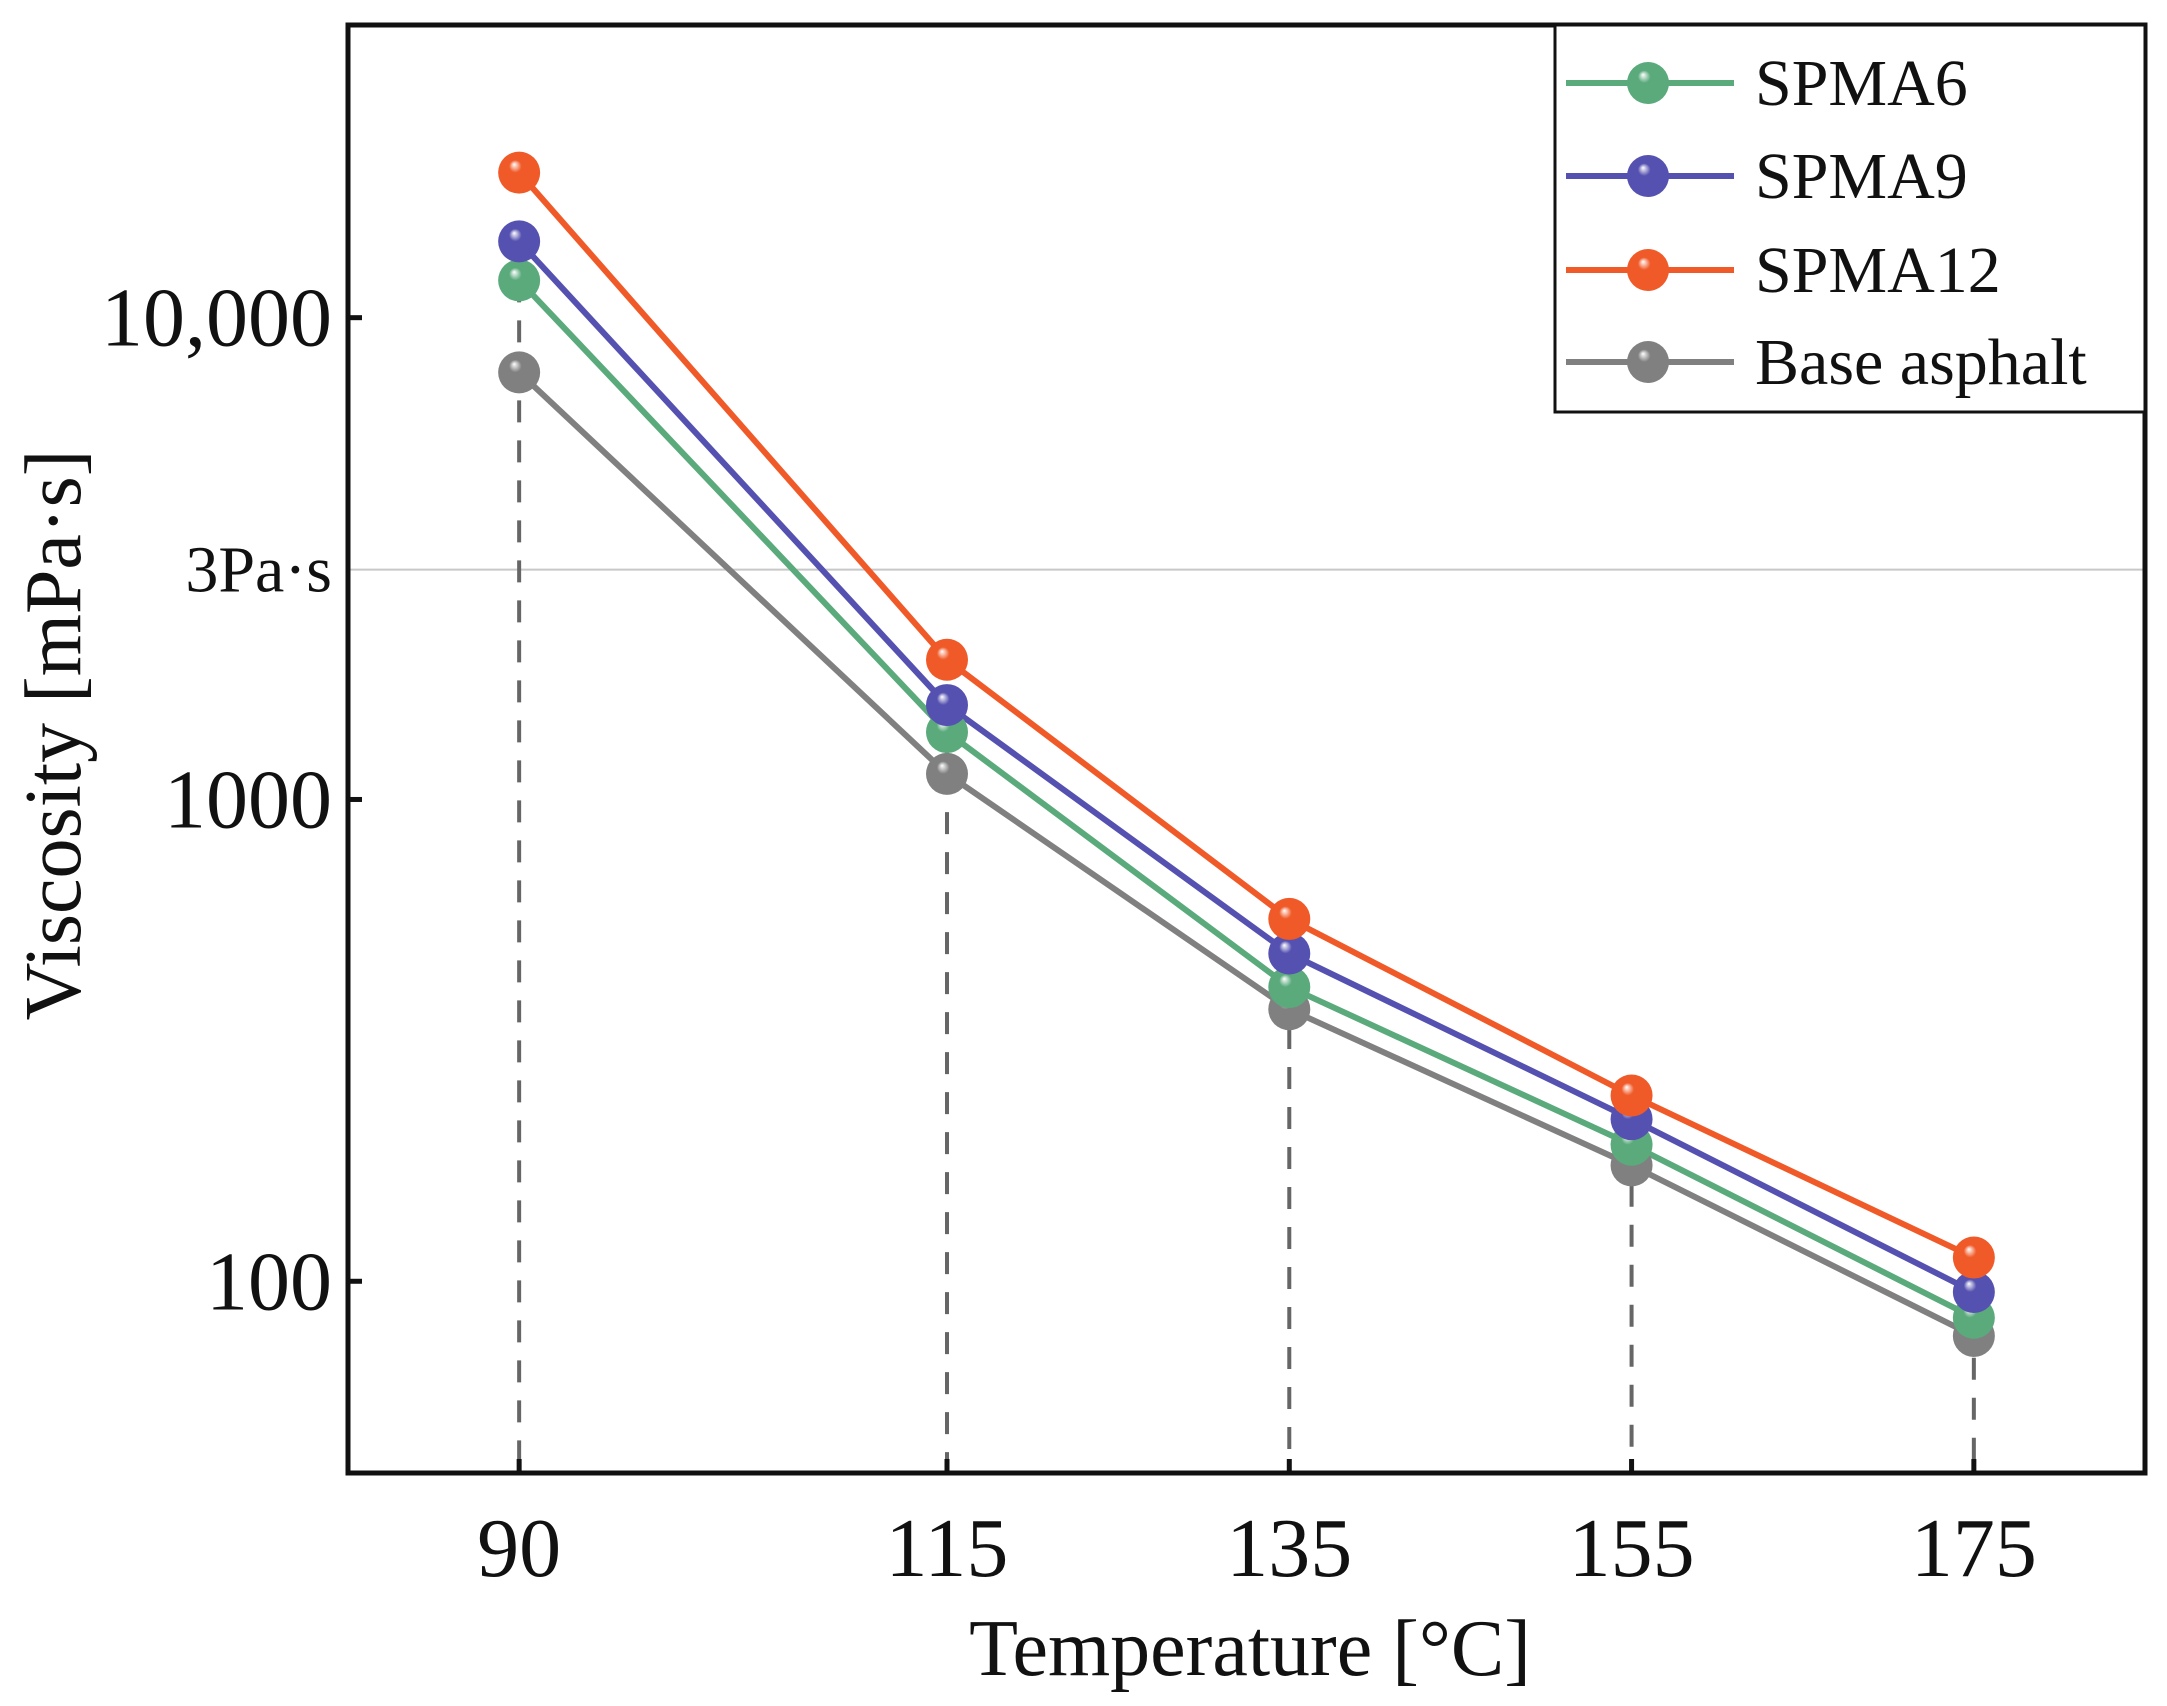  I want to click on y-tick-label: 1000, so click(248, 799).